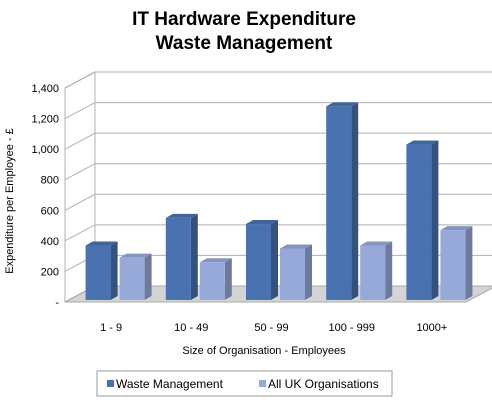  I want to click on bar-all-uk-organisations-50-99-side, so click(308, 272).